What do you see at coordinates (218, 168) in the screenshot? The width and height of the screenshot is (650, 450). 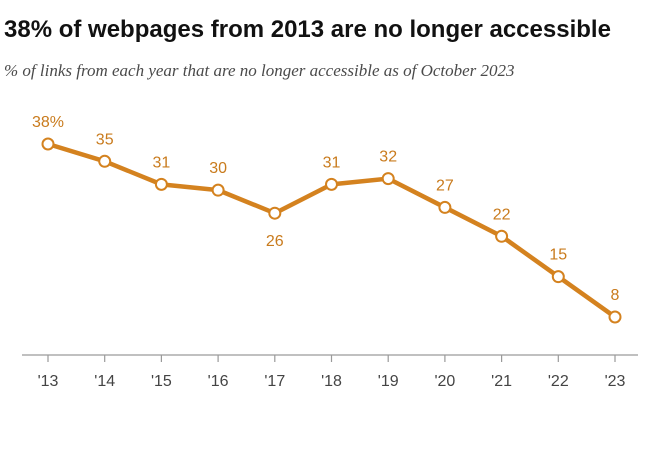 I see `data-label: 30` at bounding box center [218, 168].